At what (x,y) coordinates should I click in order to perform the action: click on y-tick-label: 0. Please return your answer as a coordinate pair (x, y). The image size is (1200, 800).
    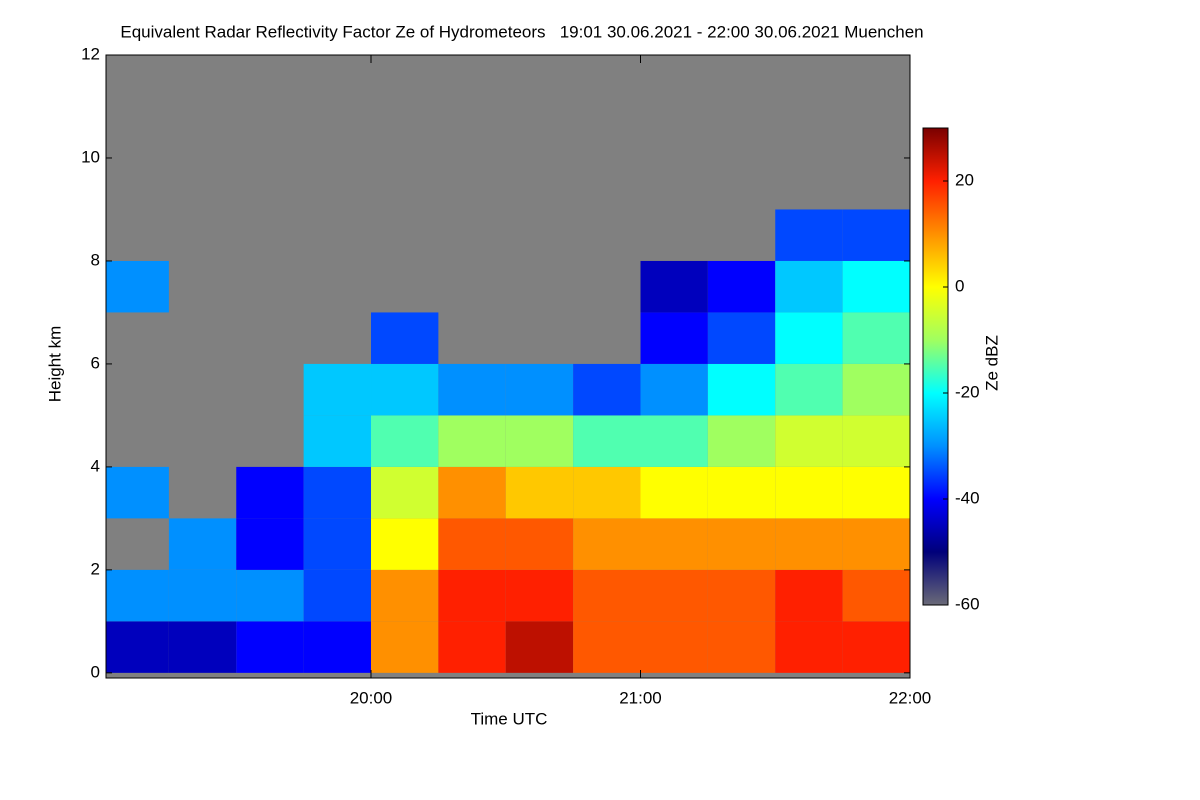
    Looking at the image, I should click on (95, 671).